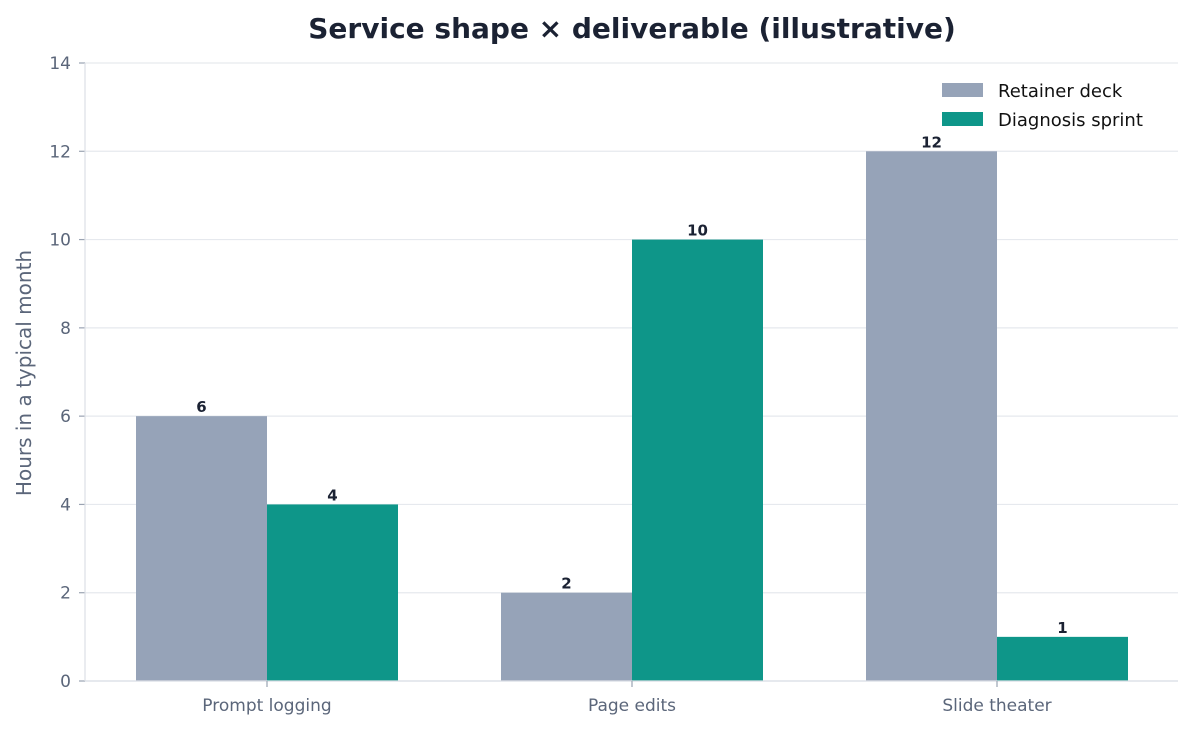 The height and width of the screenshot is (731, 1193). I want to click on bar-value-label: 4, so click(332, 495).